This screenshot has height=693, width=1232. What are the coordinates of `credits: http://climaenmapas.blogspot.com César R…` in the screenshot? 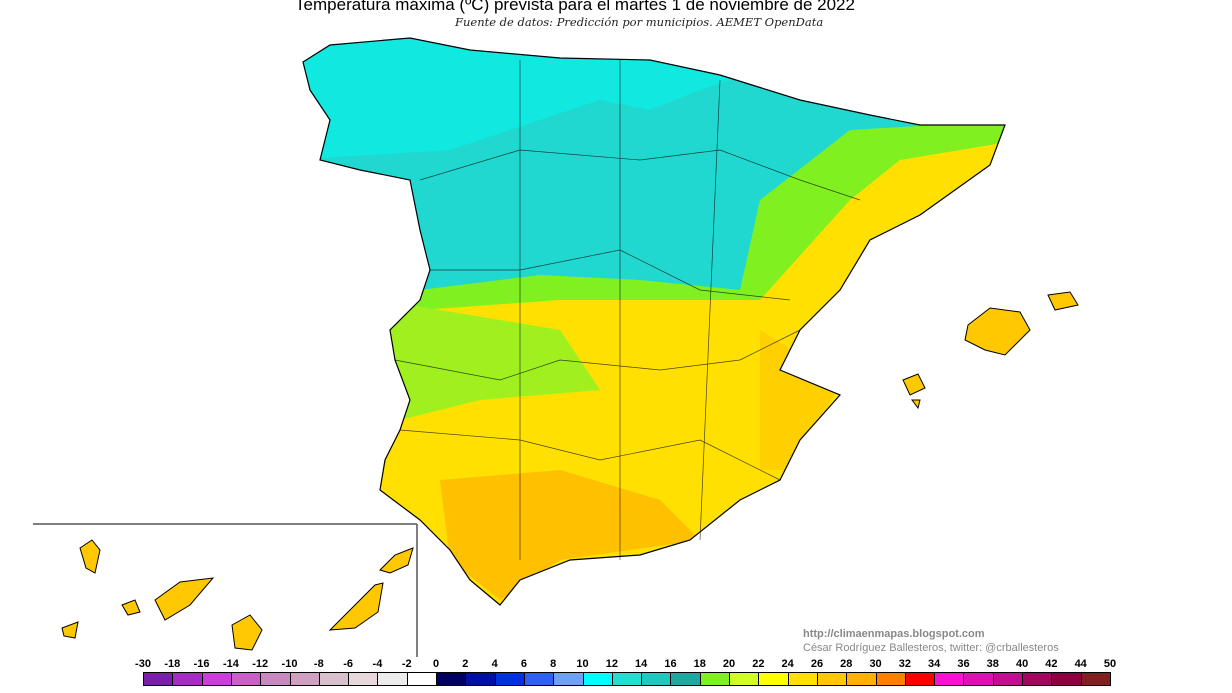 It's located at (931, 641).